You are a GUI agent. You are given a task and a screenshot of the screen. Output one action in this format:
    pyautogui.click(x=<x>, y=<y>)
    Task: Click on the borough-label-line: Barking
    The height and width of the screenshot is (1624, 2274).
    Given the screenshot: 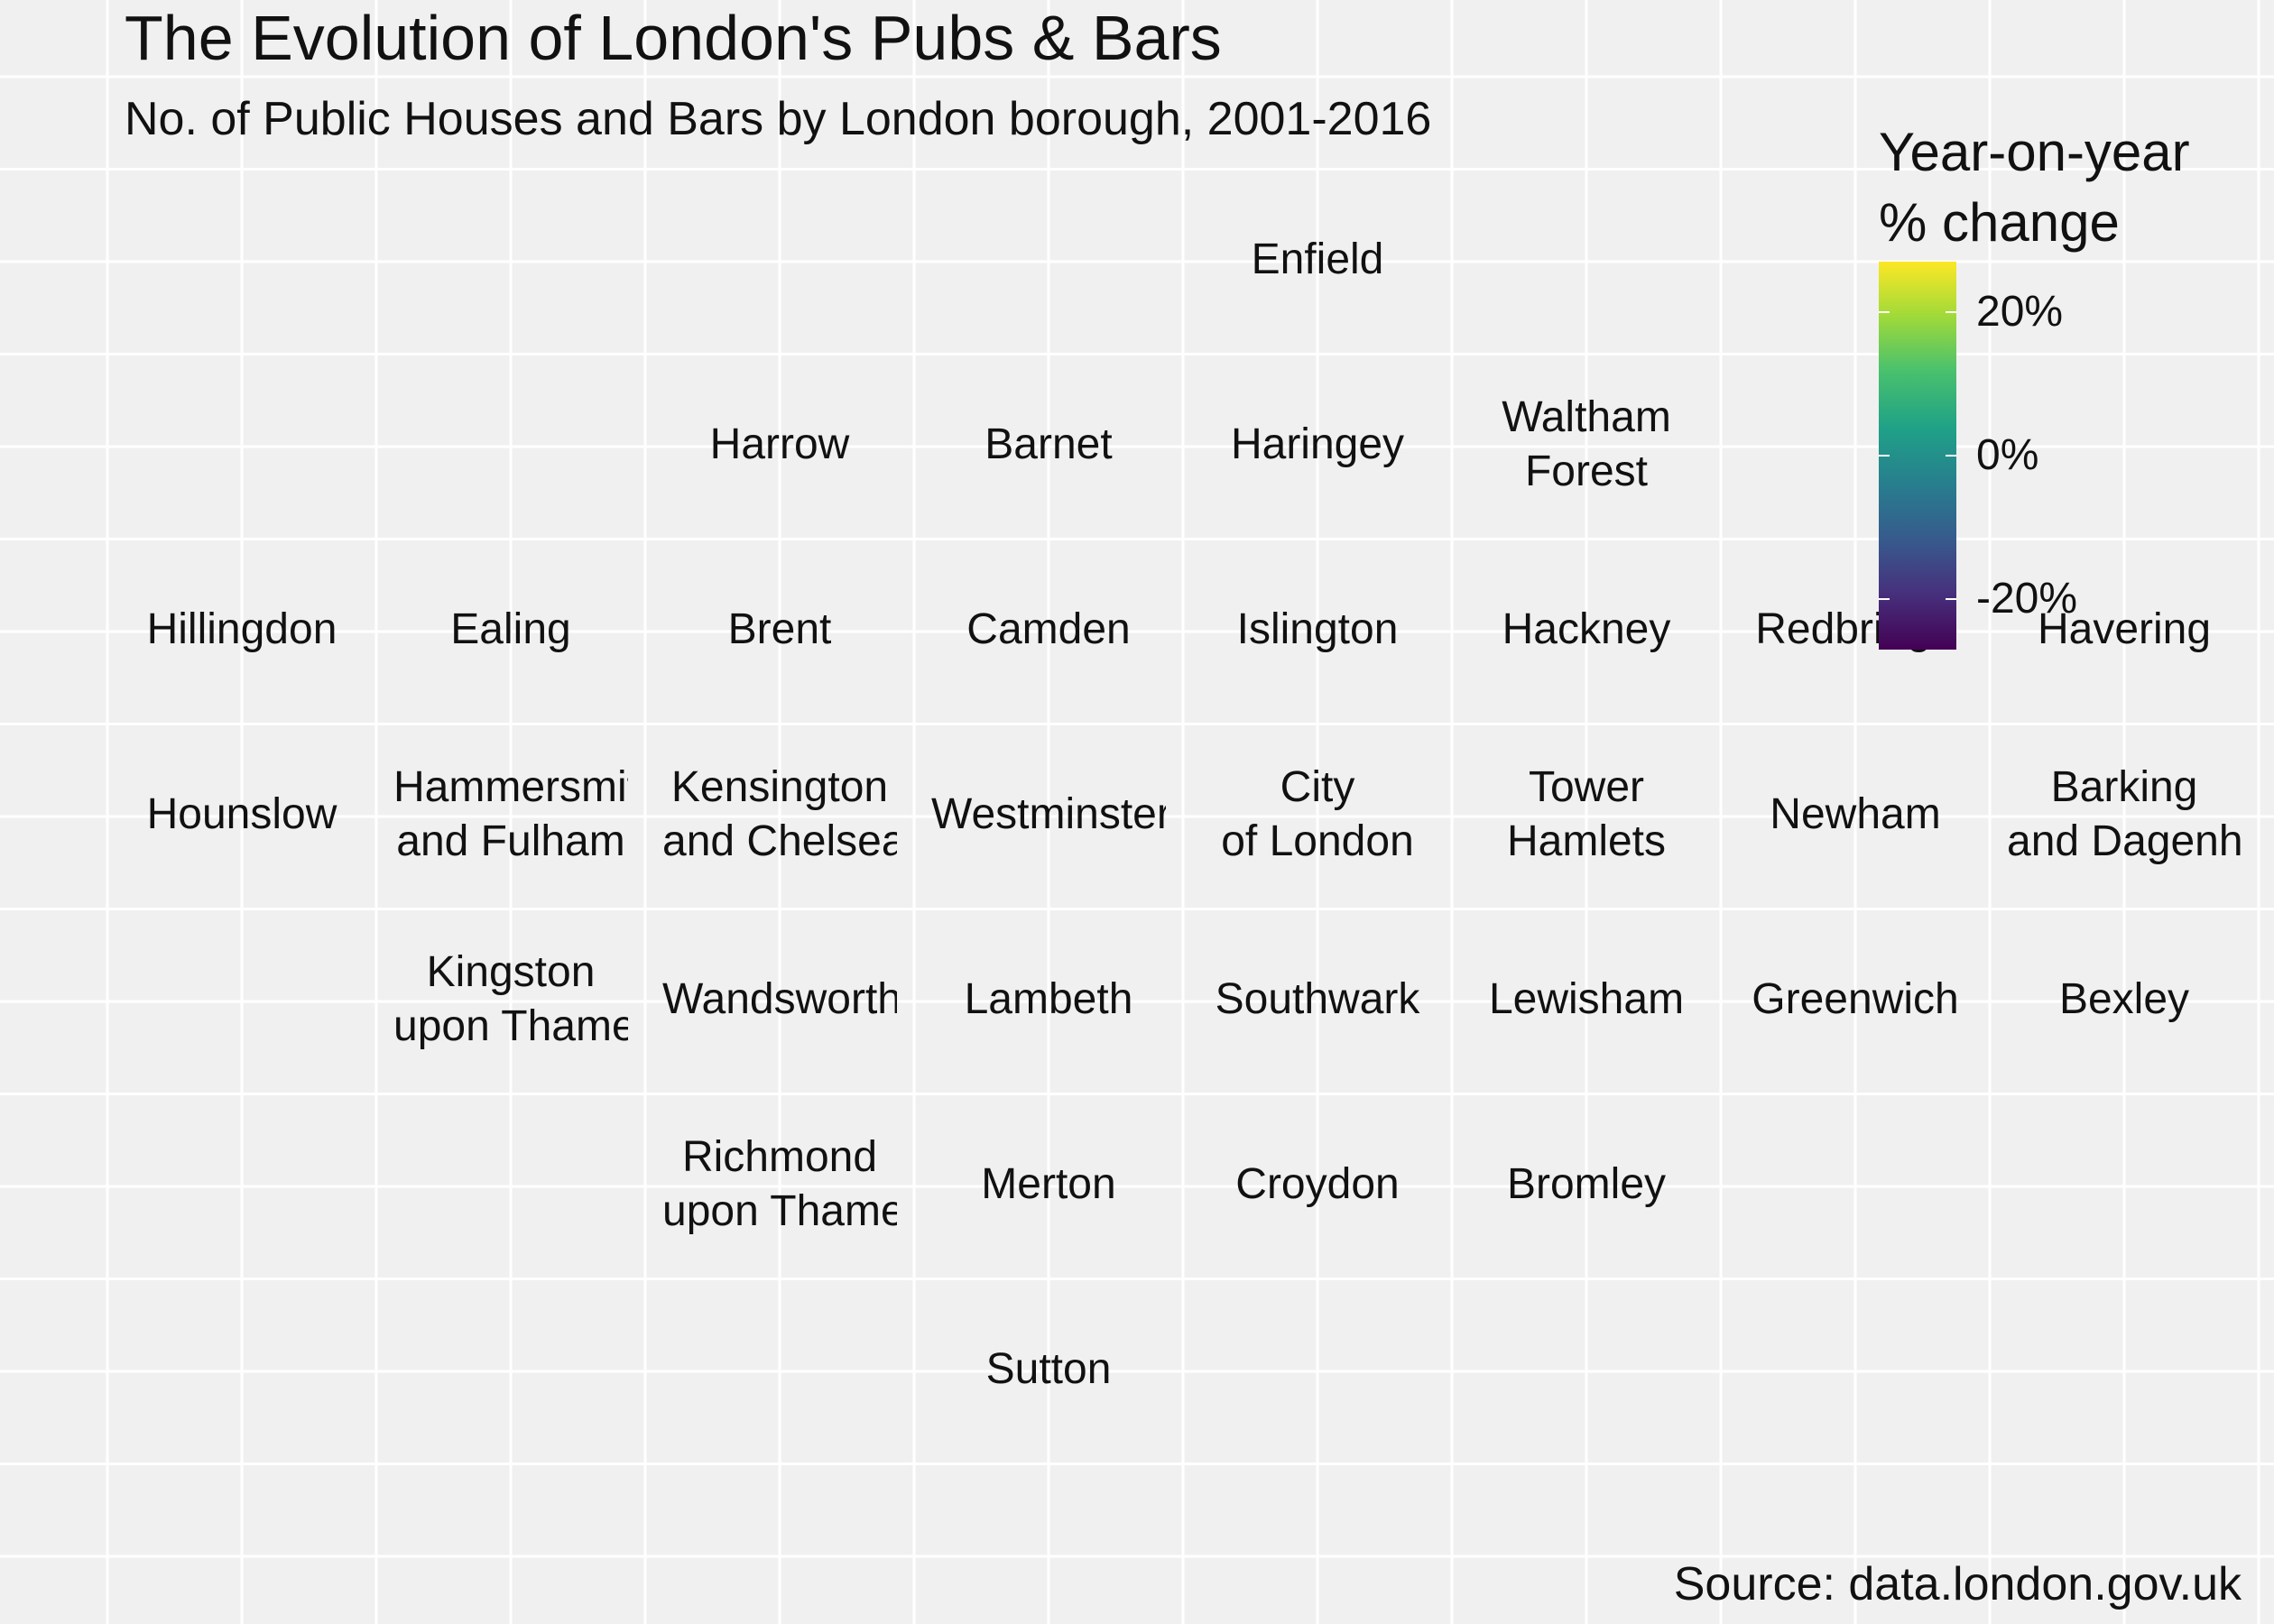 What is the action you would take?
    pyautogui.click(x=2124, y=787)
    